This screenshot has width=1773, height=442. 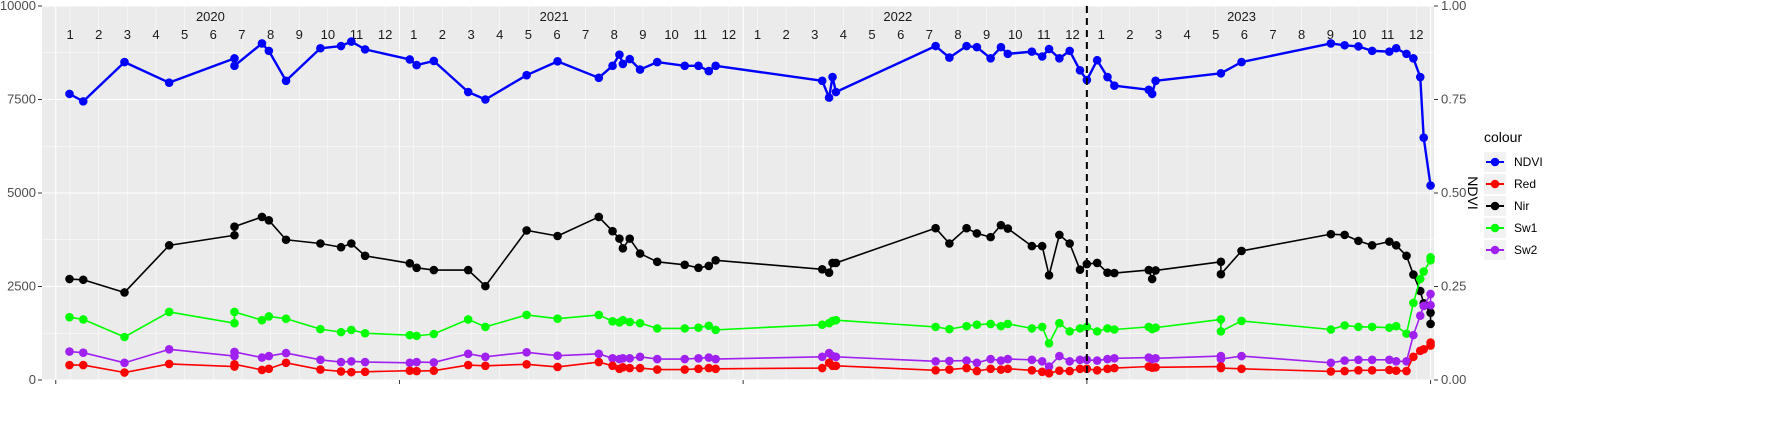 What do you see at coordinates (1526, 250) in the screenshot?
I see `legend-label: Sw2` at bounding box center [1526, 250].